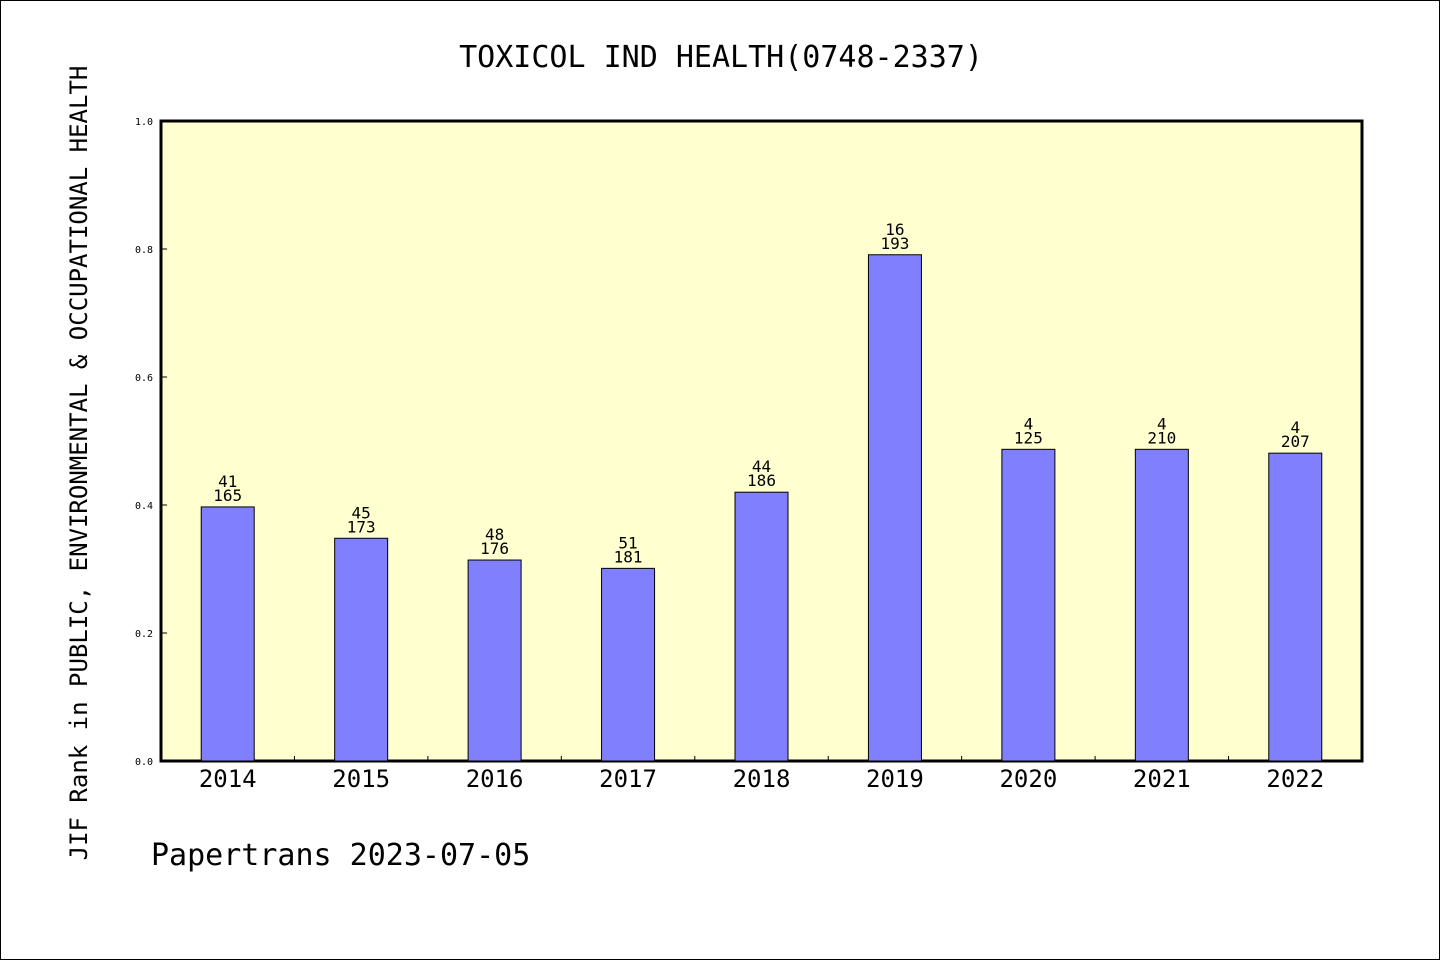  I want to click on y-tick-label: 0.6, so click(144, 378).